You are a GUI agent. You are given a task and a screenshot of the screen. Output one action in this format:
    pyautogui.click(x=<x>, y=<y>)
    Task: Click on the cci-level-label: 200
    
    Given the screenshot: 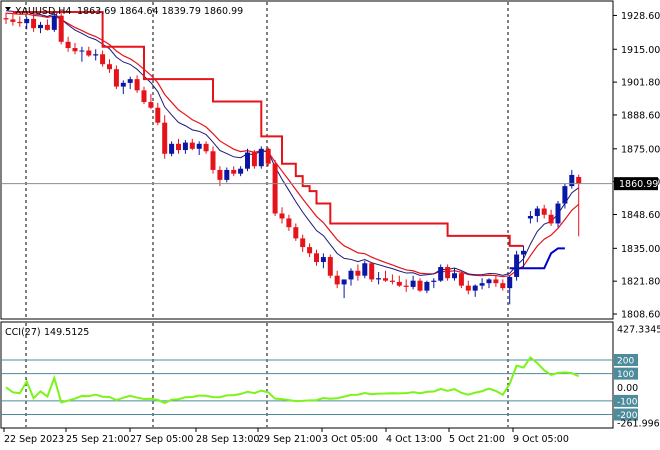 What is the action you would take?
    pyautogui.click(x=625, y=362)
    